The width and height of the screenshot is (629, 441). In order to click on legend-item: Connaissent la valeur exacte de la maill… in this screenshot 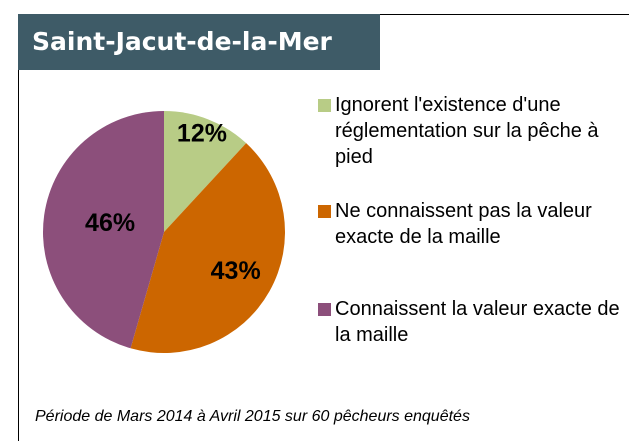, I will do `click(473, 322)`.